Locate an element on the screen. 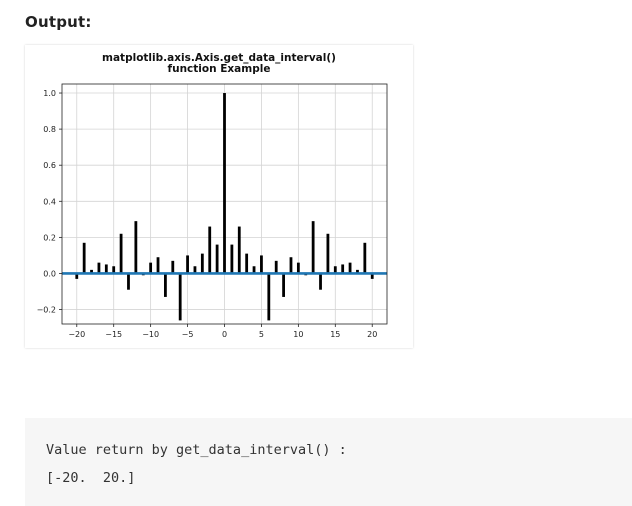 This screenshot has width=632, height=506. y-tick-label: 0.8 is located at coordinates (49, 129).